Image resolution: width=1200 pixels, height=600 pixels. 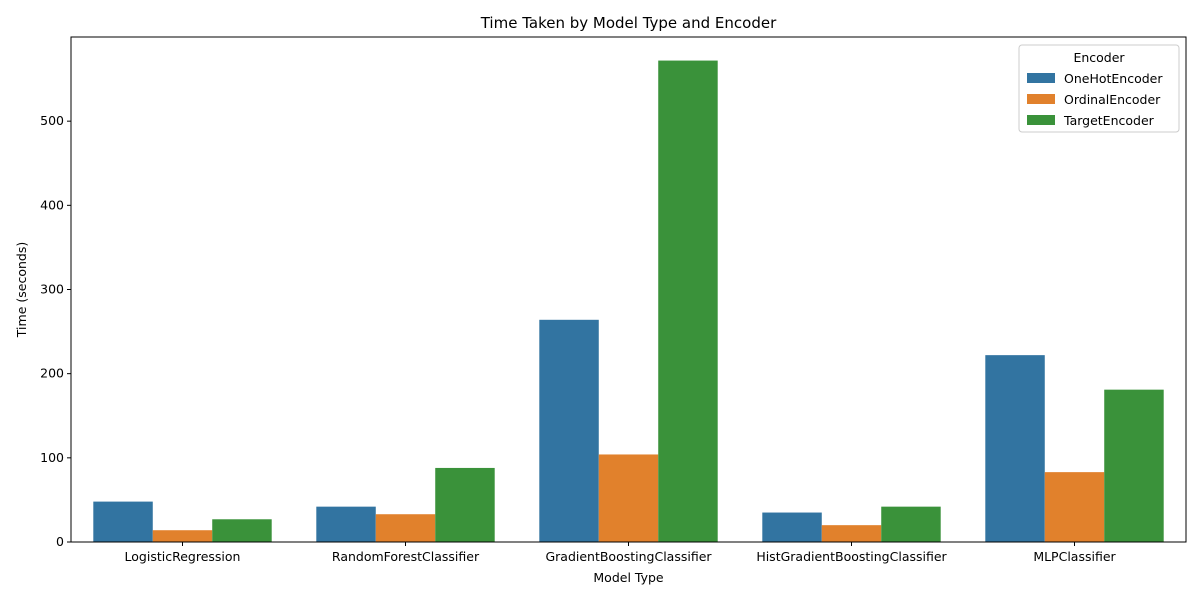 I want to click on bar-randomforestclassifier-onehotencoder, so click(x=346, y=524).